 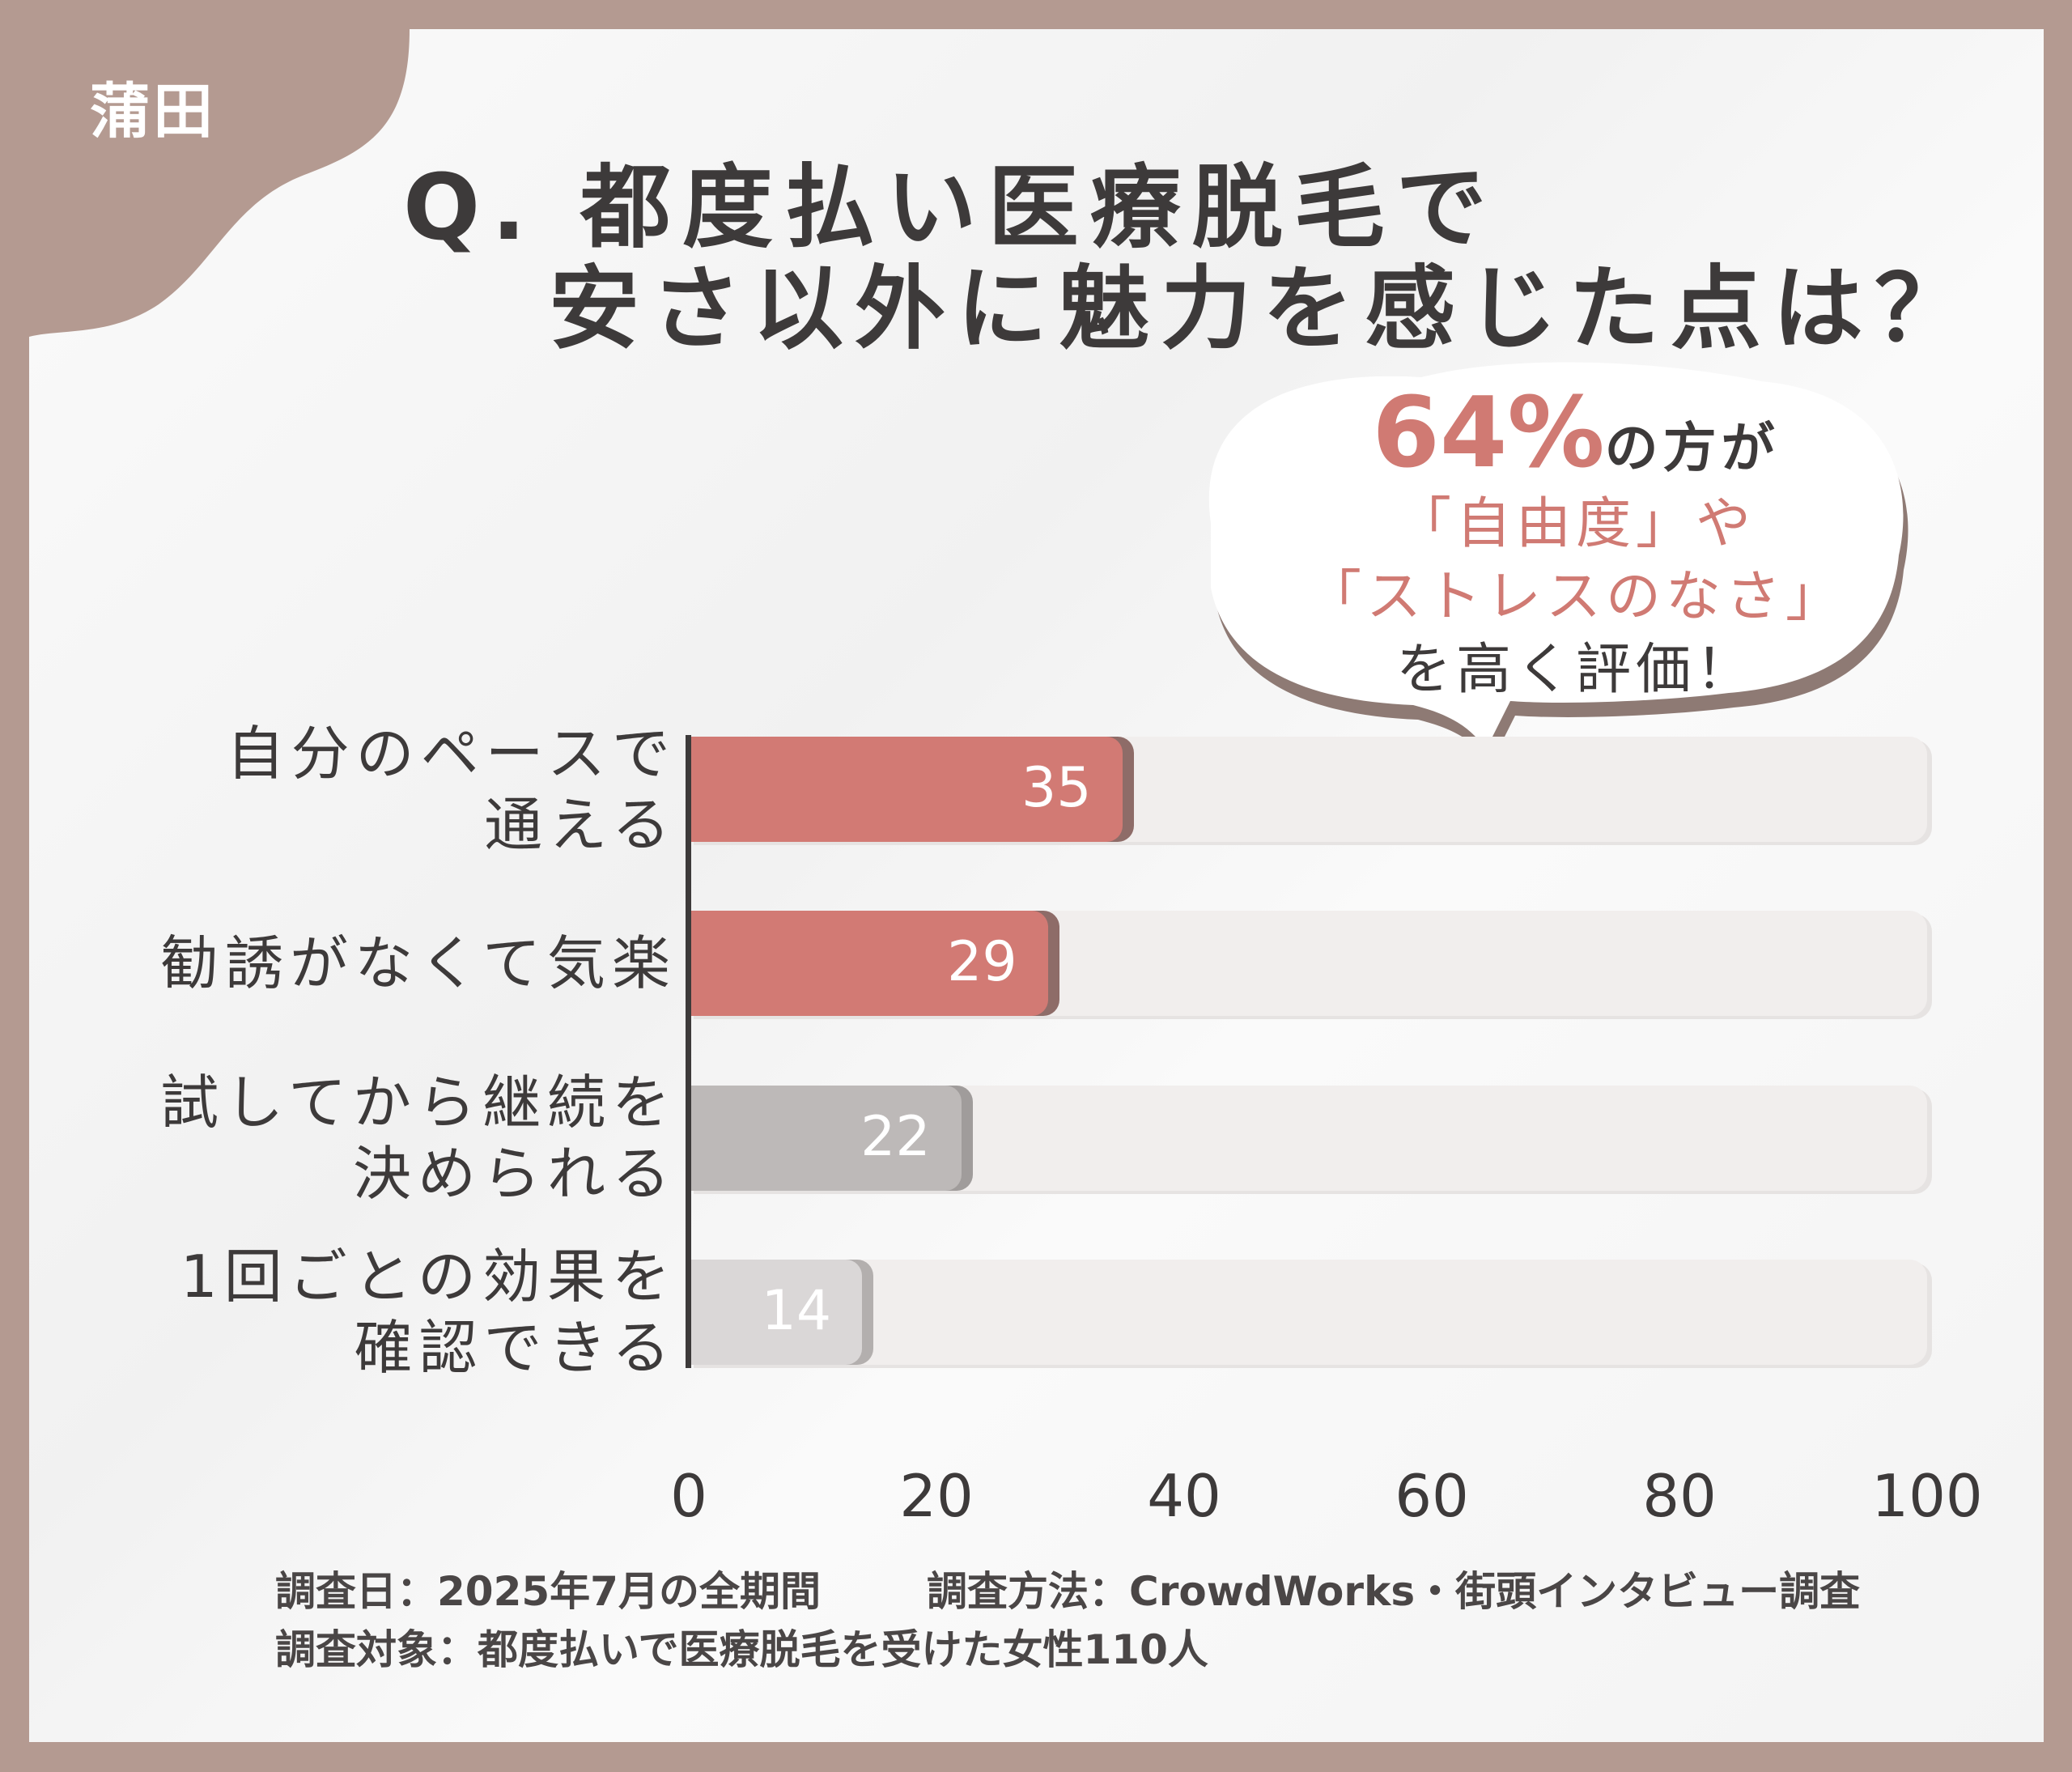 I want to click on bar-value-label: 22, so click(x=895, y=1137).